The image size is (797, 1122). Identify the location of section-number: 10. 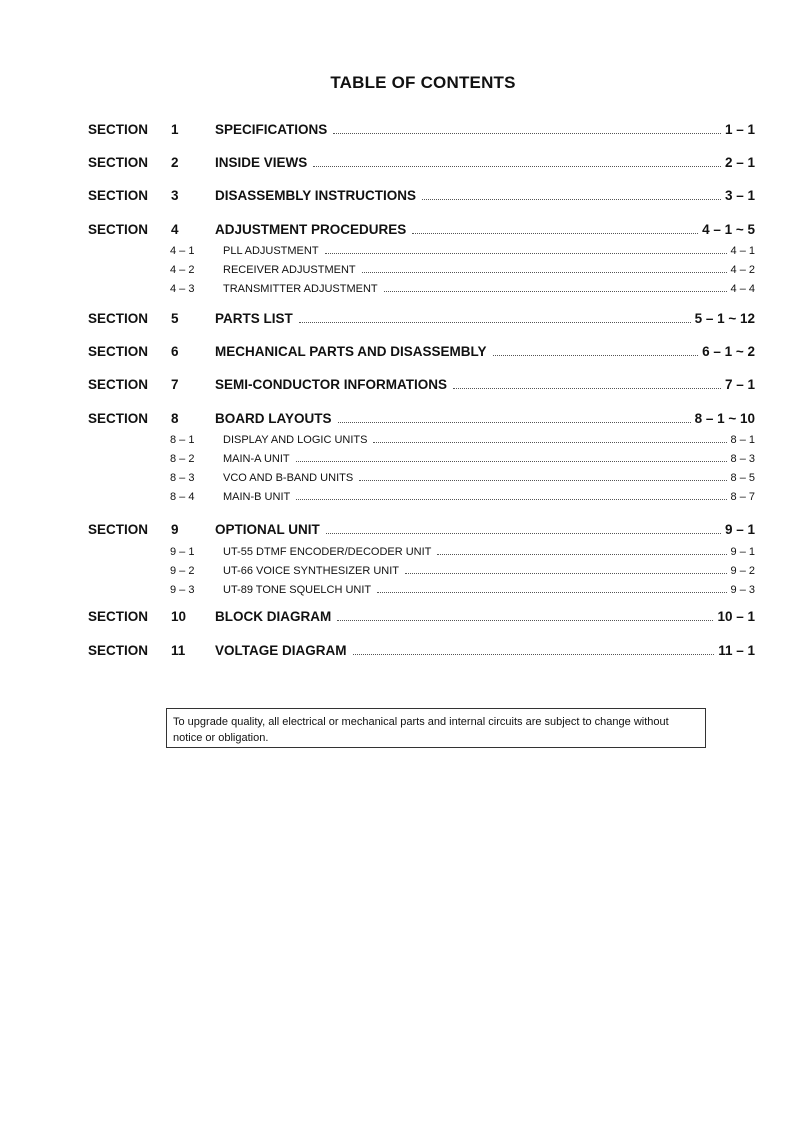
(179, 616).